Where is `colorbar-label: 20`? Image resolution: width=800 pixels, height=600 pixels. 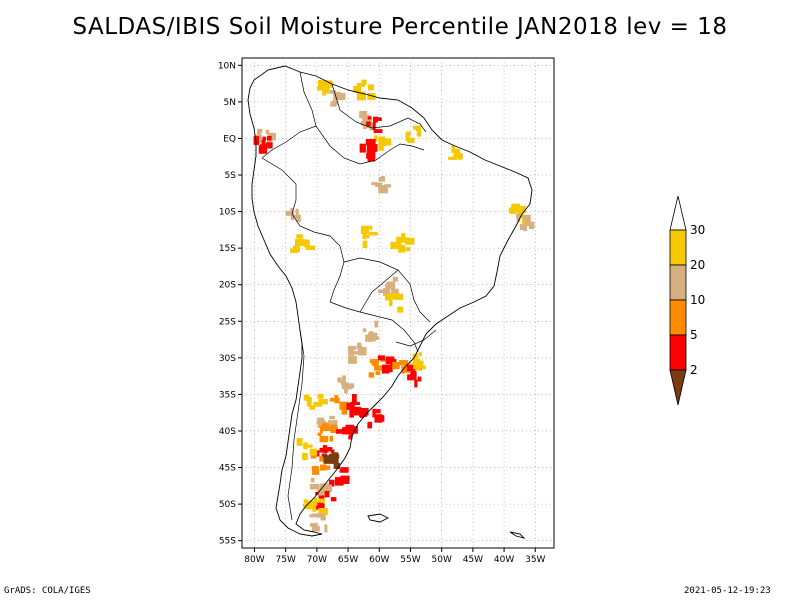 colorbar-label: 20 is located at coordinates (697, 265).